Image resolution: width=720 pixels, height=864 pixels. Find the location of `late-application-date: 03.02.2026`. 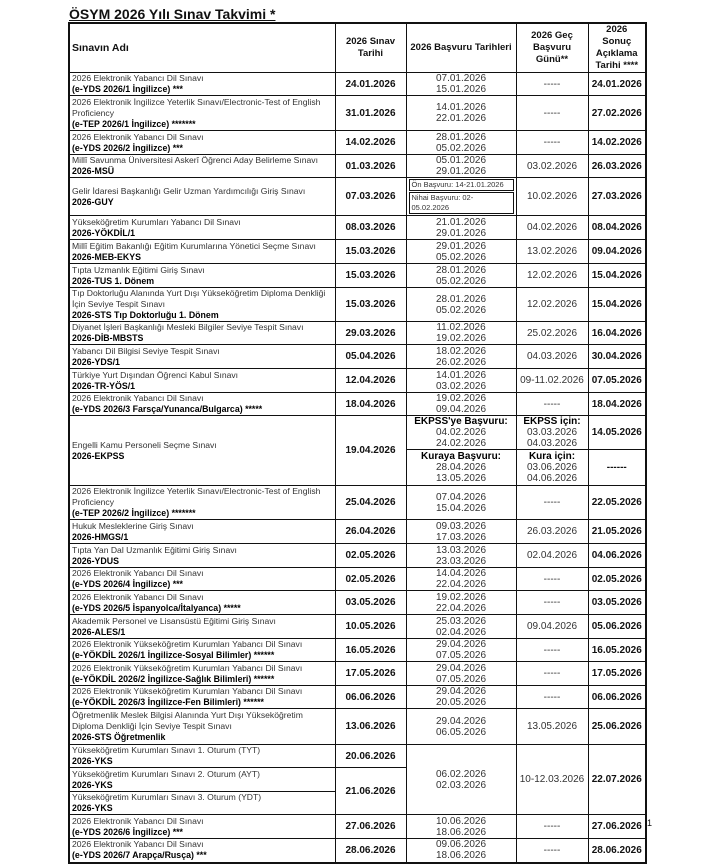

late-application-date: 03.02.2026 is located at coordinates (552, 166).